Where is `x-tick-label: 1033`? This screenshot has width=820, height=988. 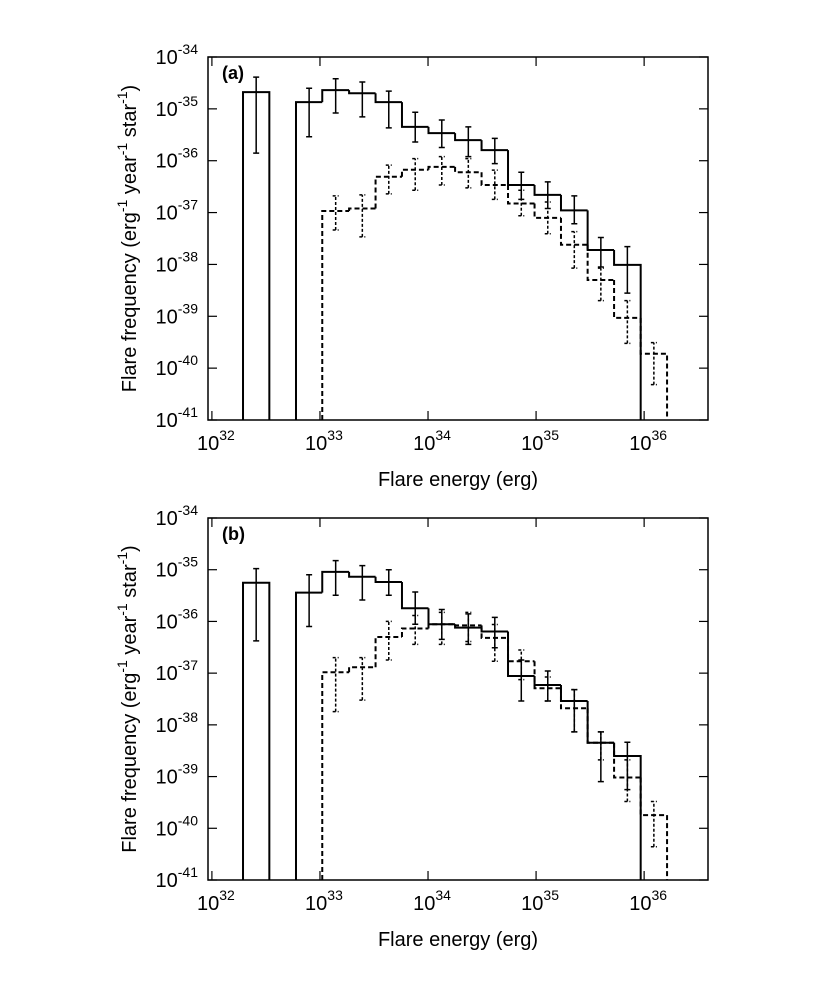 x-tick-label: 1033 is located at coordinates (324, 901).